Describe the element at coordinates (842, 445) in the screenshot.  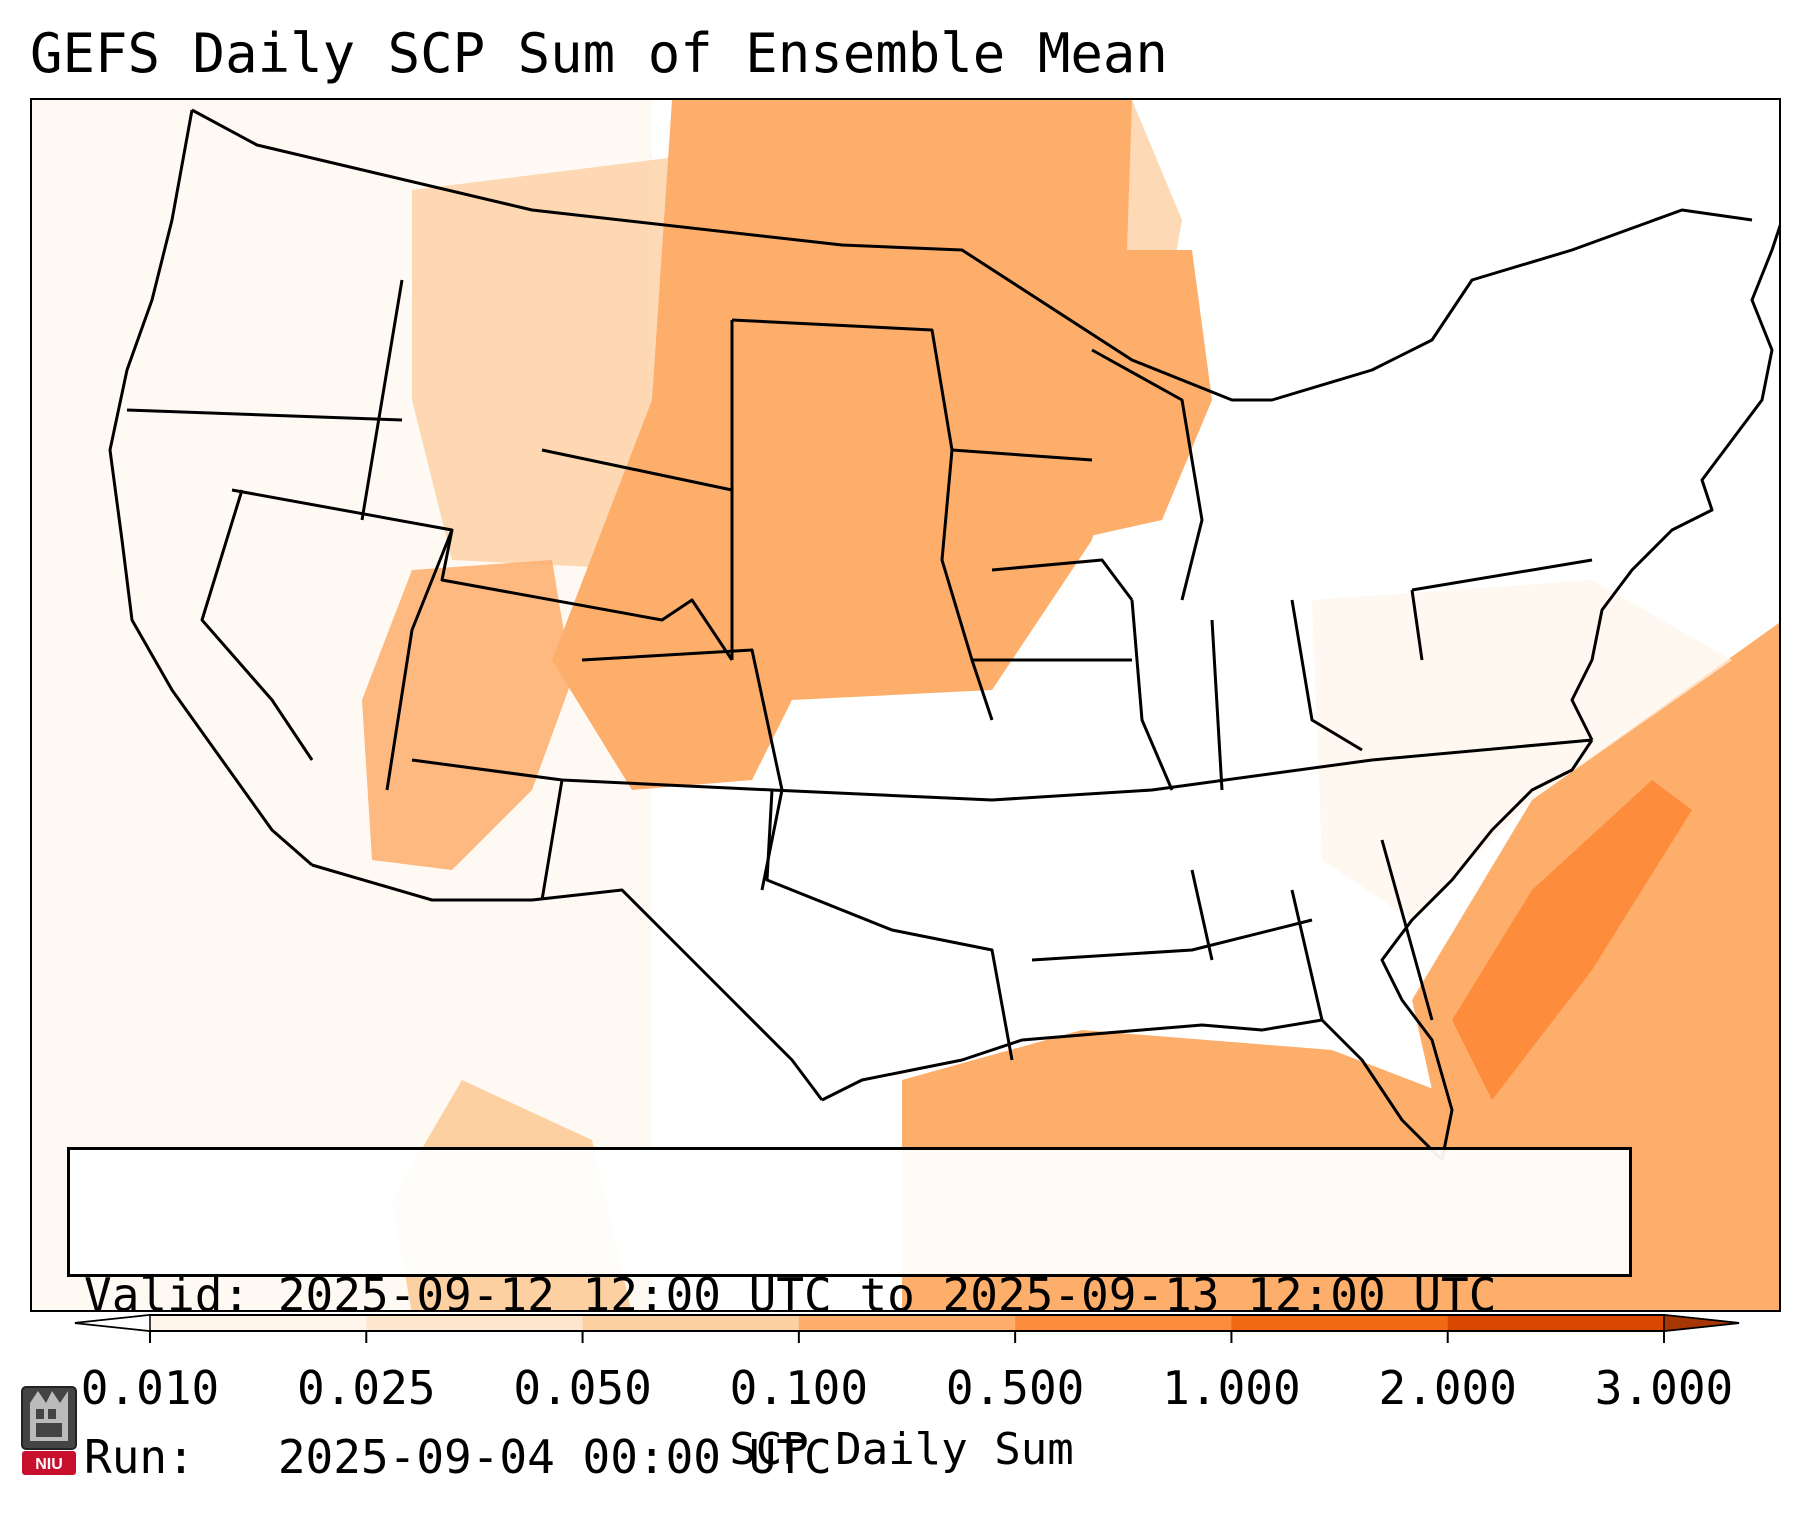
I see `shade-plains-lvl4` at that location.